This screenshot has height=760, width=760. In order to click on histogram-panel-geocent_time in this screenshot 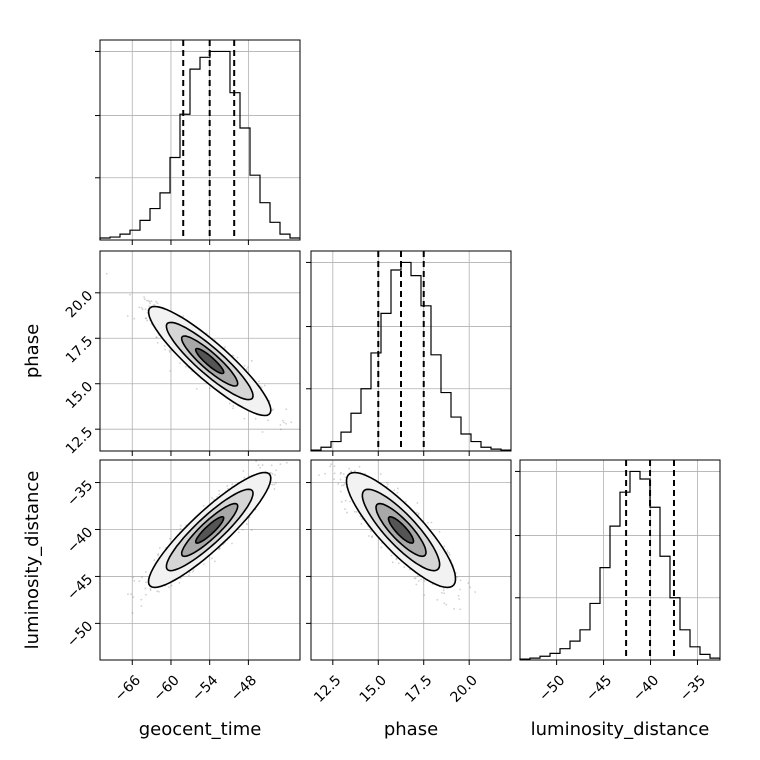, I will do `click(198, 140)`.